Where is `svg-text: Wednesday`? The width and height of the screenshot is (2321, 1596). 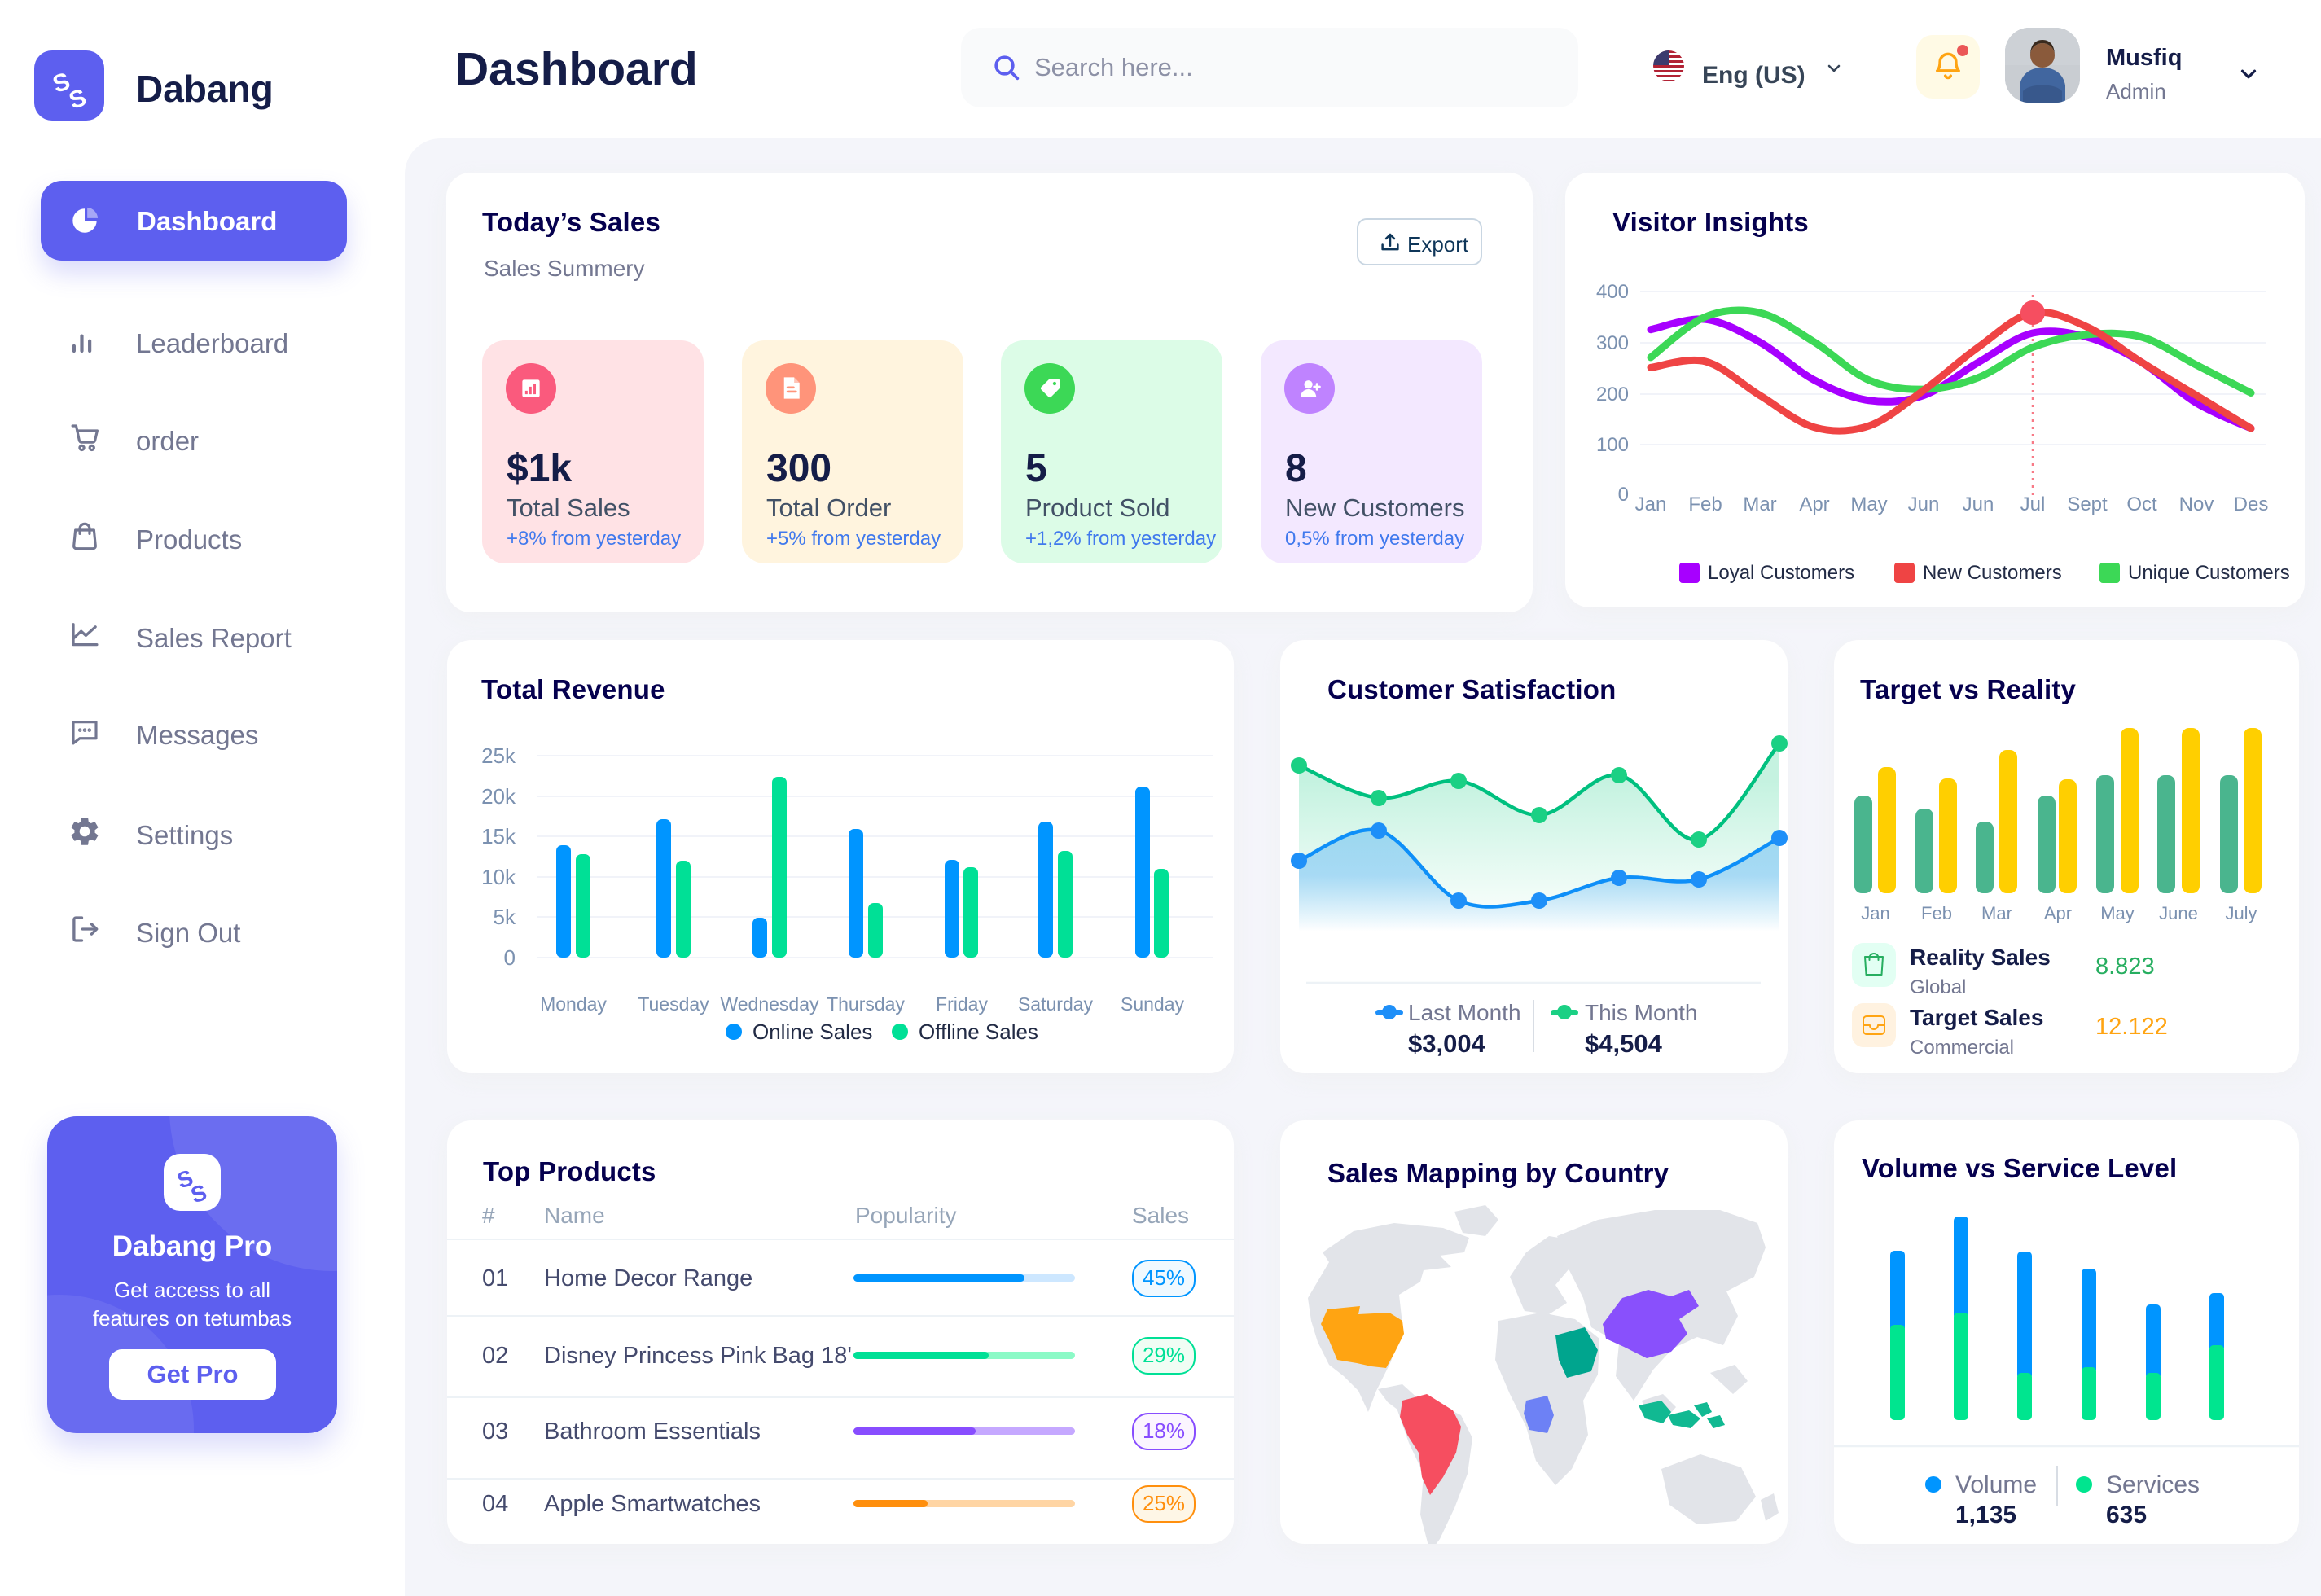
svg-text: Wednesday is located at coordinates (769, 1004).